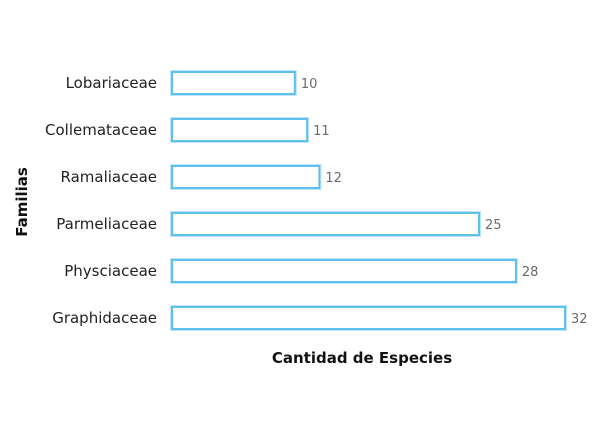 The image size is (600, 429). I want to click on category-label-graphidaceae: Graphidaceae, so click(104, 318).